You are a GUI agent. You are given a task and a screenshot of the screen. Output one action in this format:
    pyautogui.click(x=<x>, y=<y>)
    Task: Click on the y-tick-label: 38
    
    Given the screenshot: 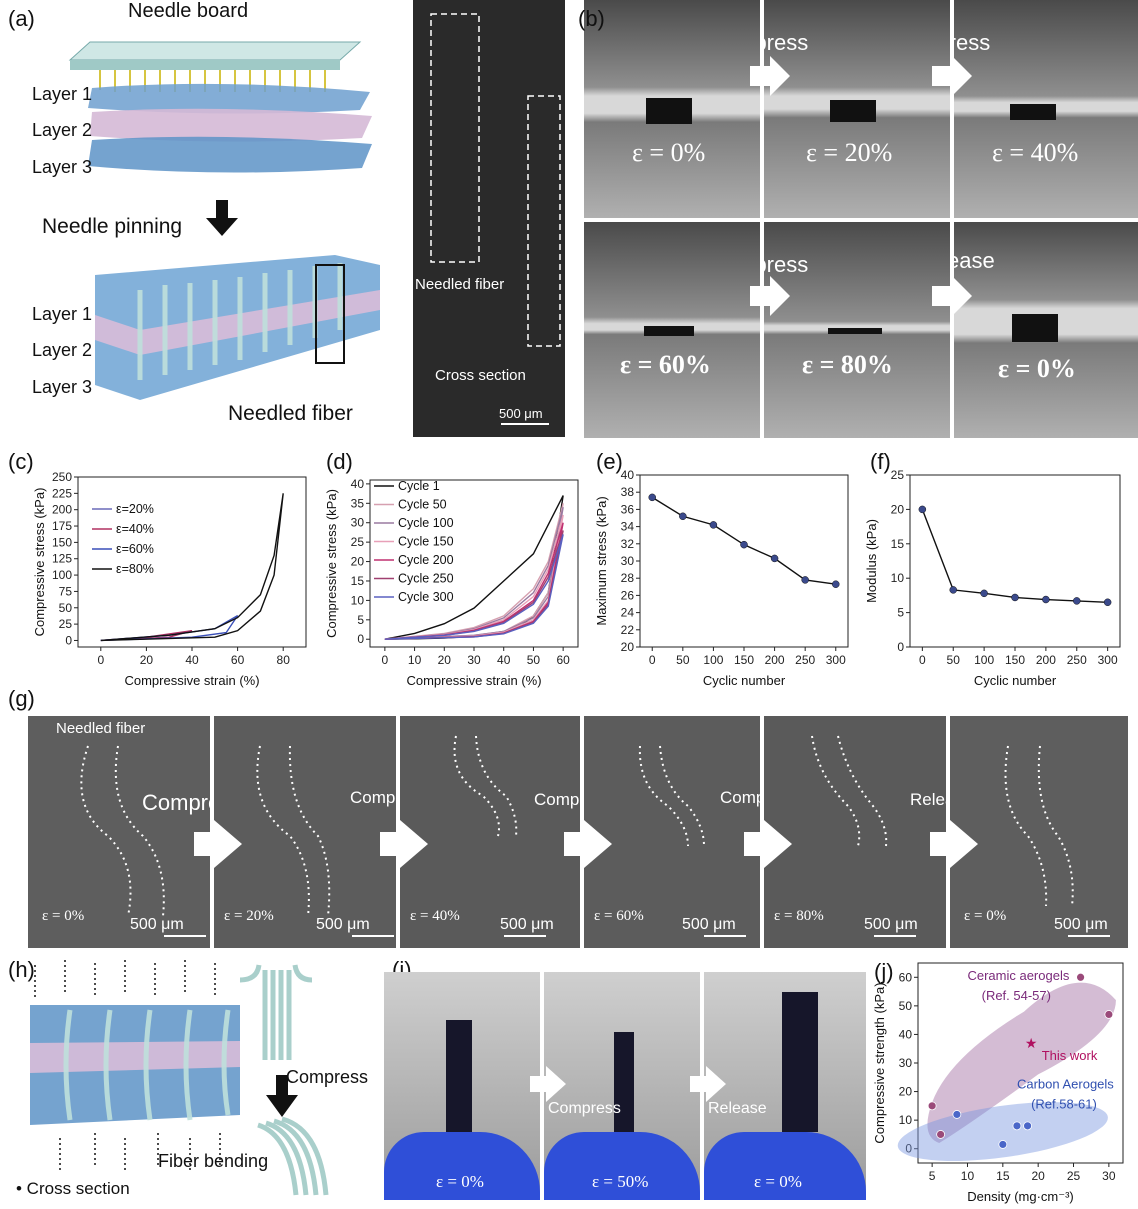 What is the action you would take?
    pyautogui.click(x=628, y=492)
    